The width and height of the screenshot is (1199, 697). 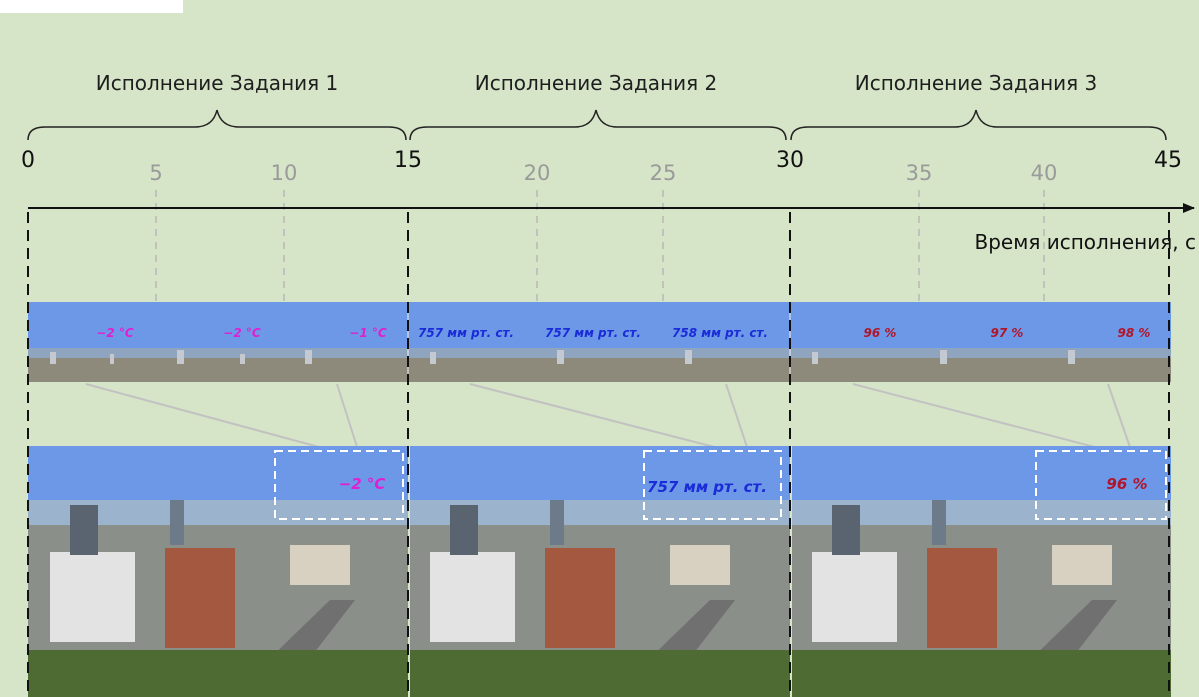 What do you see at coordinates (707, 487) in the screenshot?
I see `big-reading-2: 757 мм рт. ст.` at bounding box center [707, 487].